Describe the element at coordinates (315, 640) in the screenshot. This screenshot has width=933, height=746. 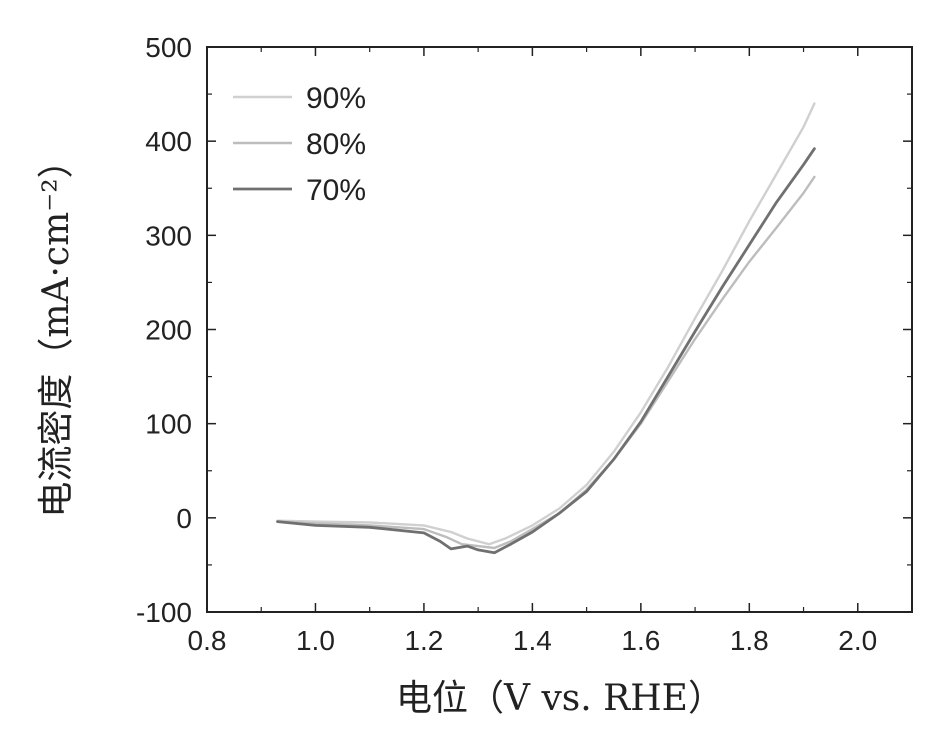
I see `x-tick-label: 1.0` at that location.